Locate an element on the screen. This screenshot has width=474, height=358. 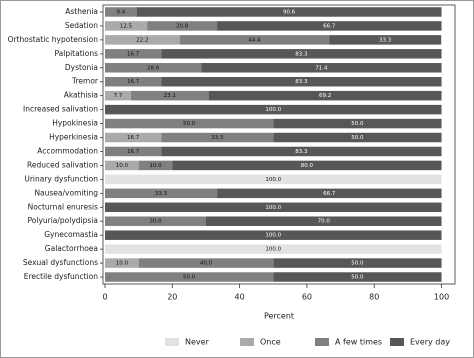
y-tick-label: Akathisia is located at coordinates (81, 95).